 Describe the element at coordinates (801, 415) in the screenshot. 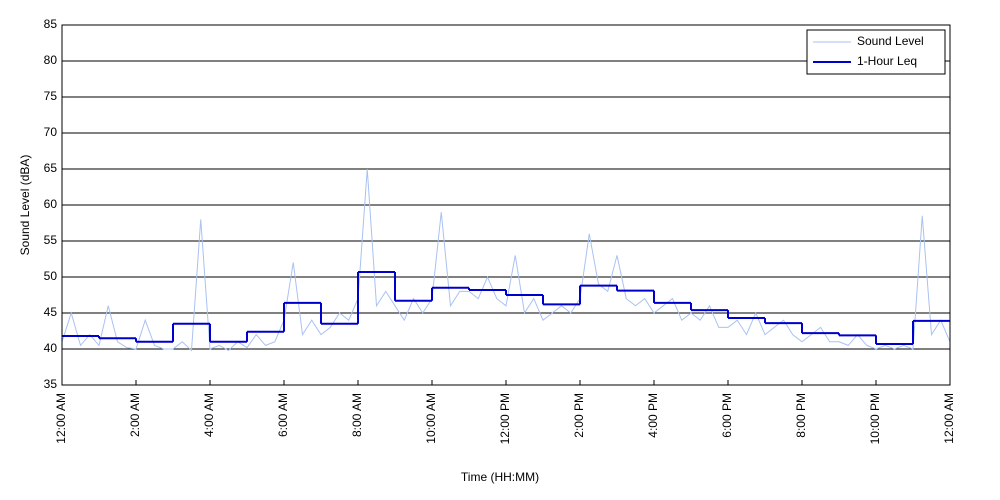

I see `x-tick-label: 8:00 PM` at that location.